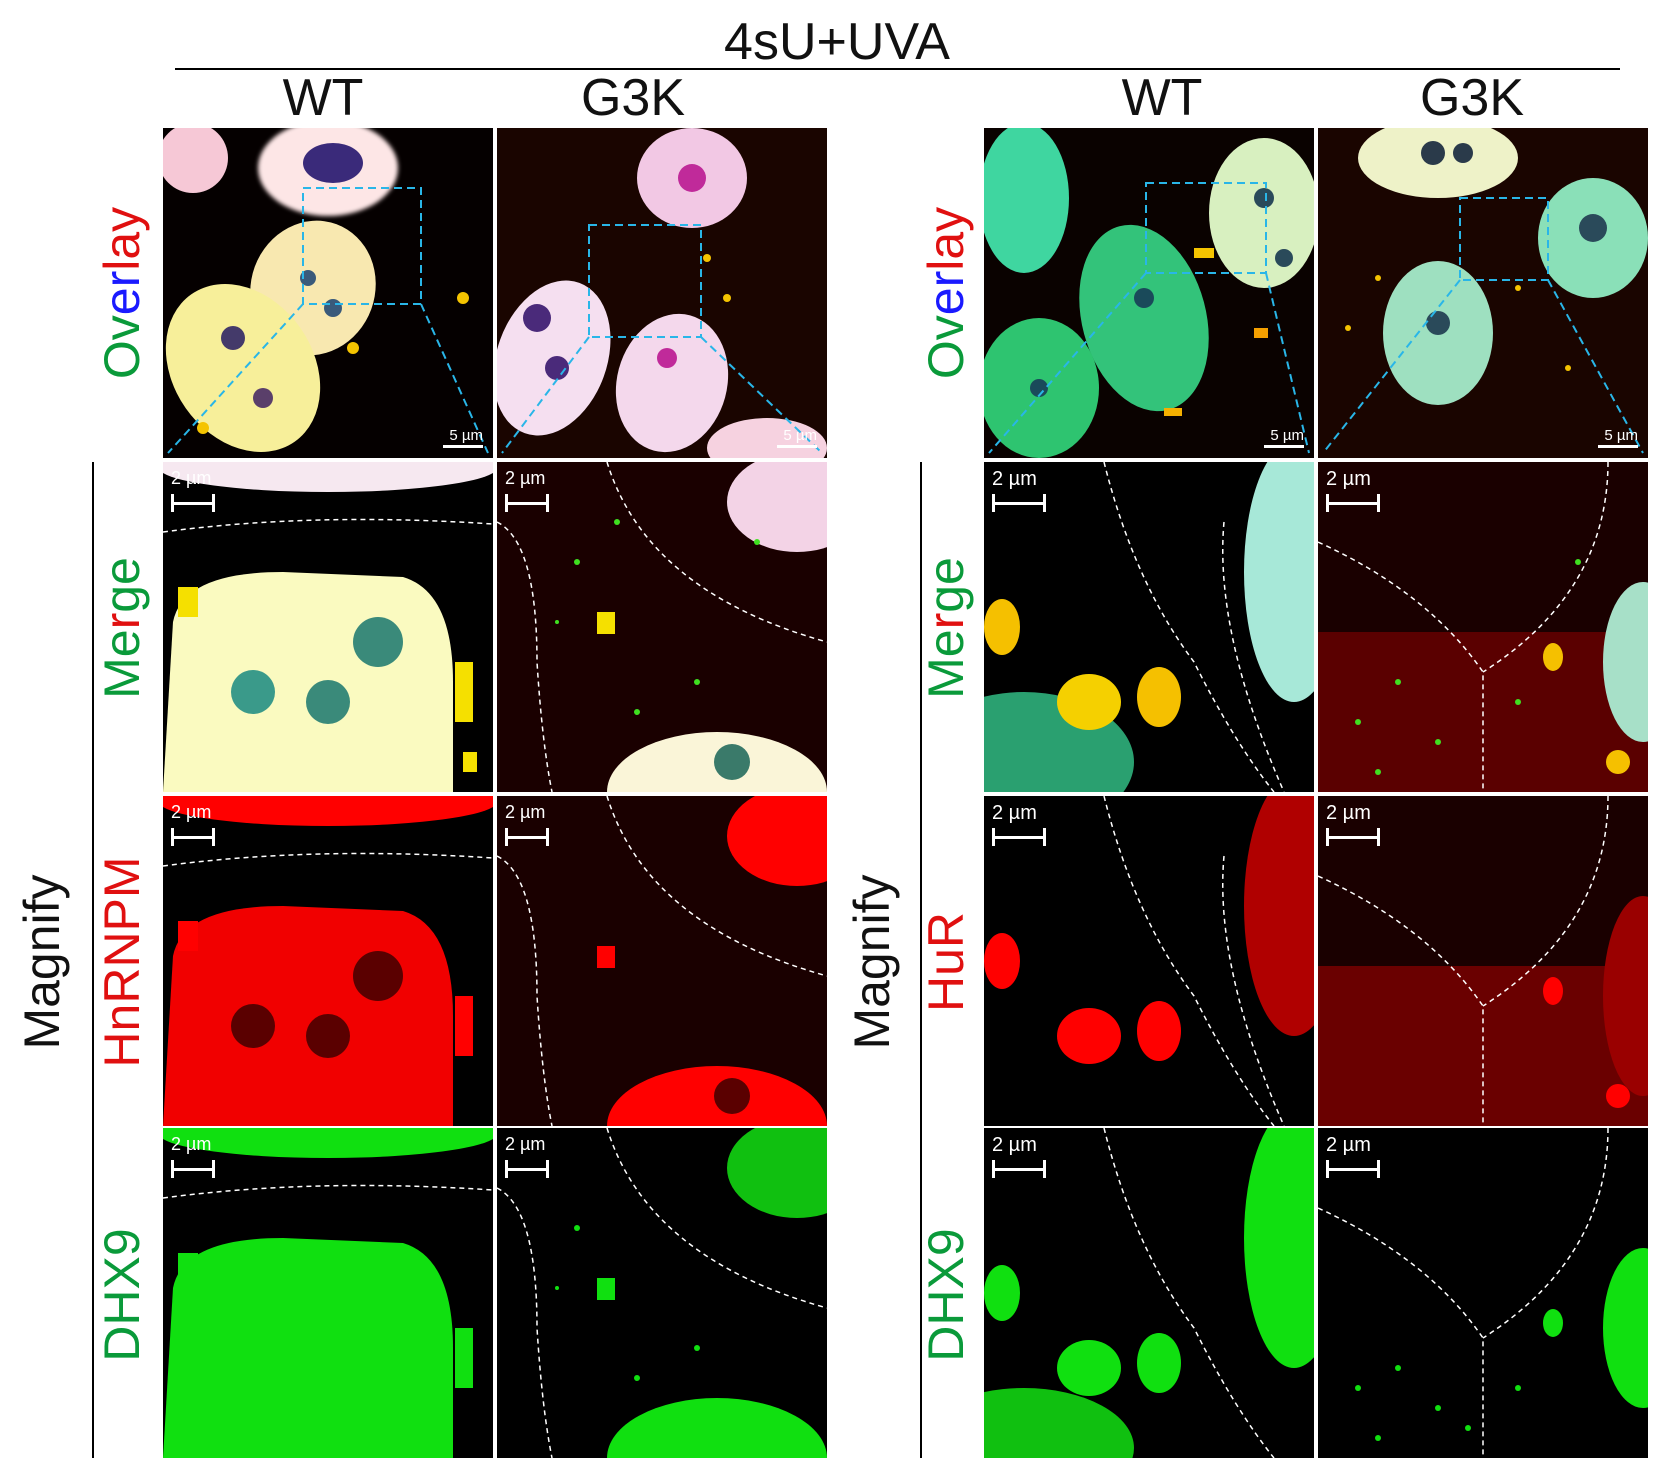 This screenshot has width=1674, height=1458. I want to click on panel-overlay-wt-right: 5 µm, so click(1149, 293).